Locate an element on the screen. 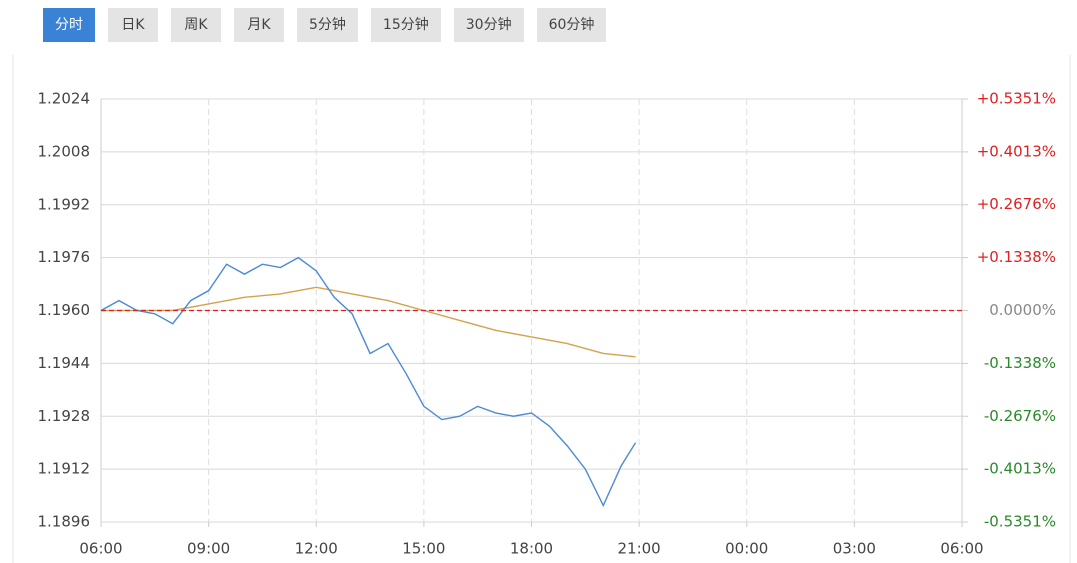  y2-tick-label: 0.0000% is located at coordinates (1022, 310).